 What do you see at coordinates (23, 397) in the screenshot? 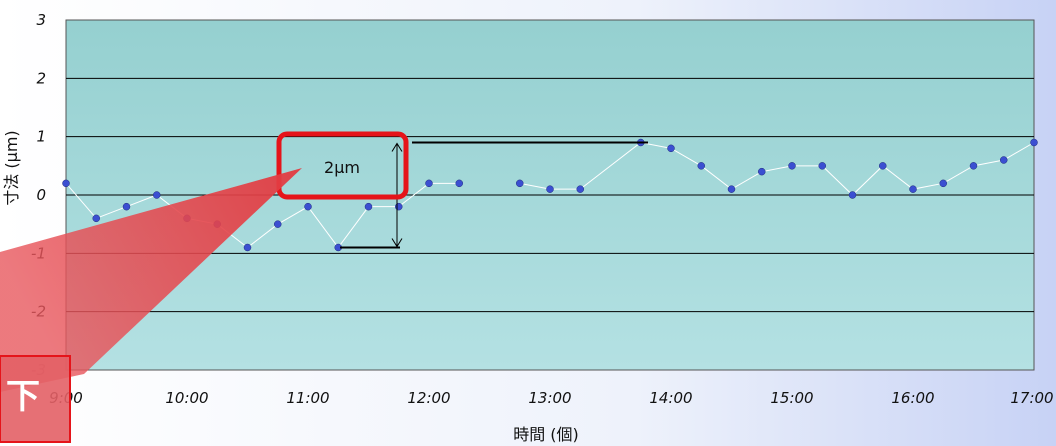
I see `callout-label: 下` at bounding box center [23, 397].